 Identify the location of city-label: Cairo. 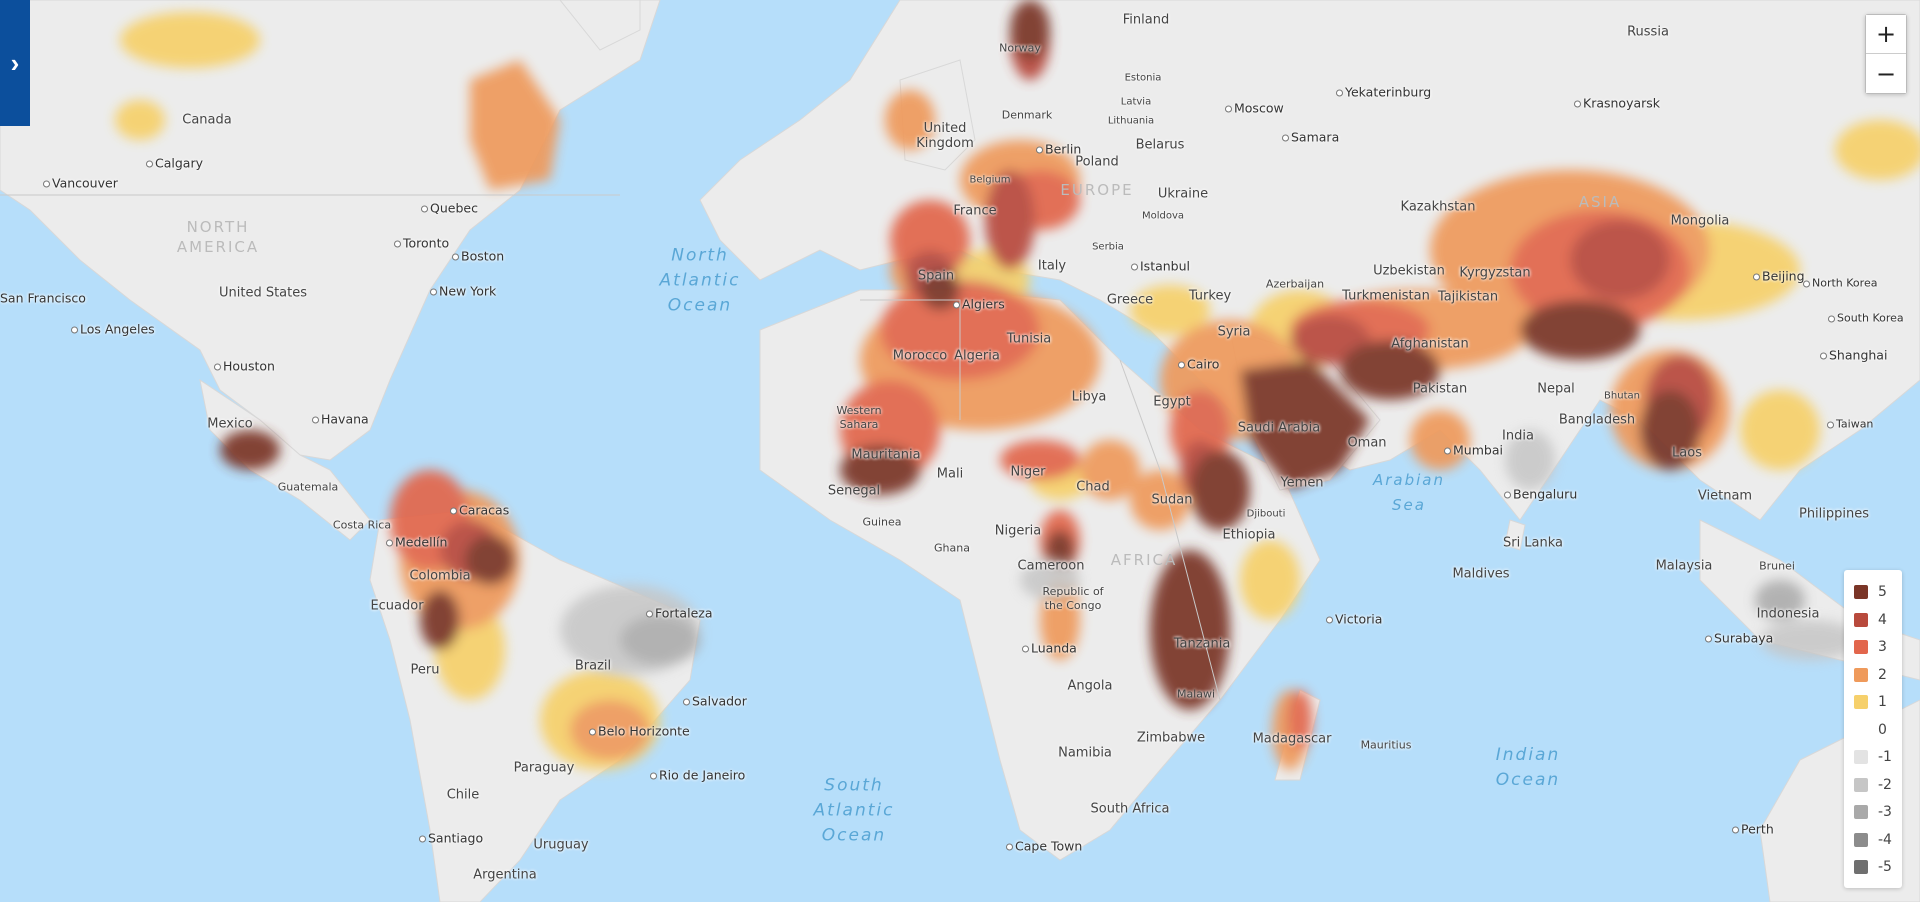
(1198, 364).